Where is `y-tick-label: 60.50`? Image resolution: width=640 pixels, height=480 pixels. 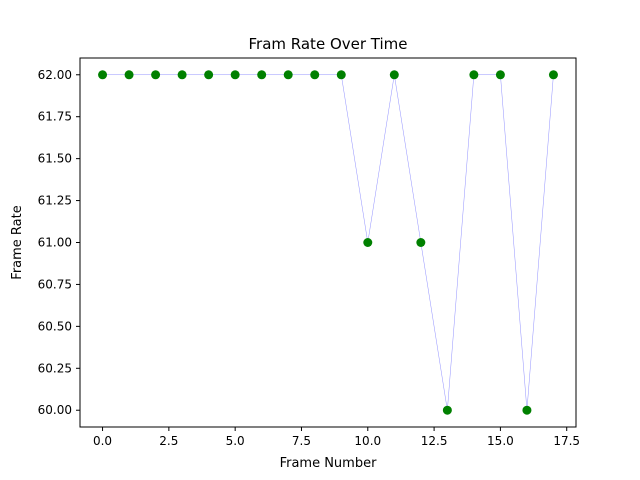
y-tick-label: 60.50 is located at coordinates (55, 326).